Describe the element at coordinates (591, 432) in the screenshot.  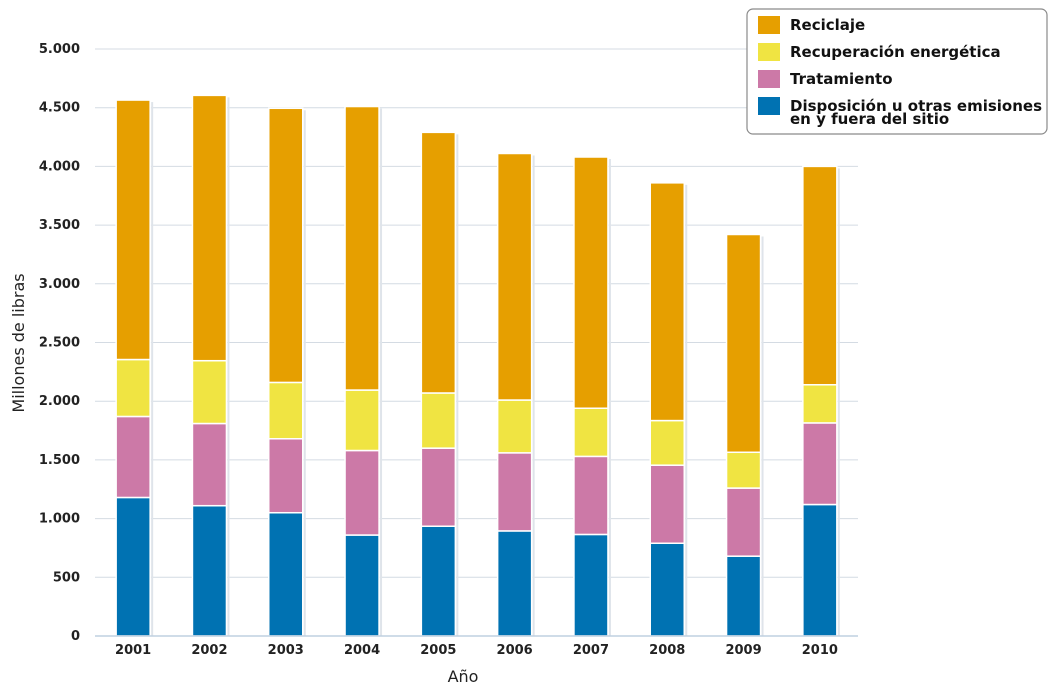
I see `bar-segment-3-2007` at that location.